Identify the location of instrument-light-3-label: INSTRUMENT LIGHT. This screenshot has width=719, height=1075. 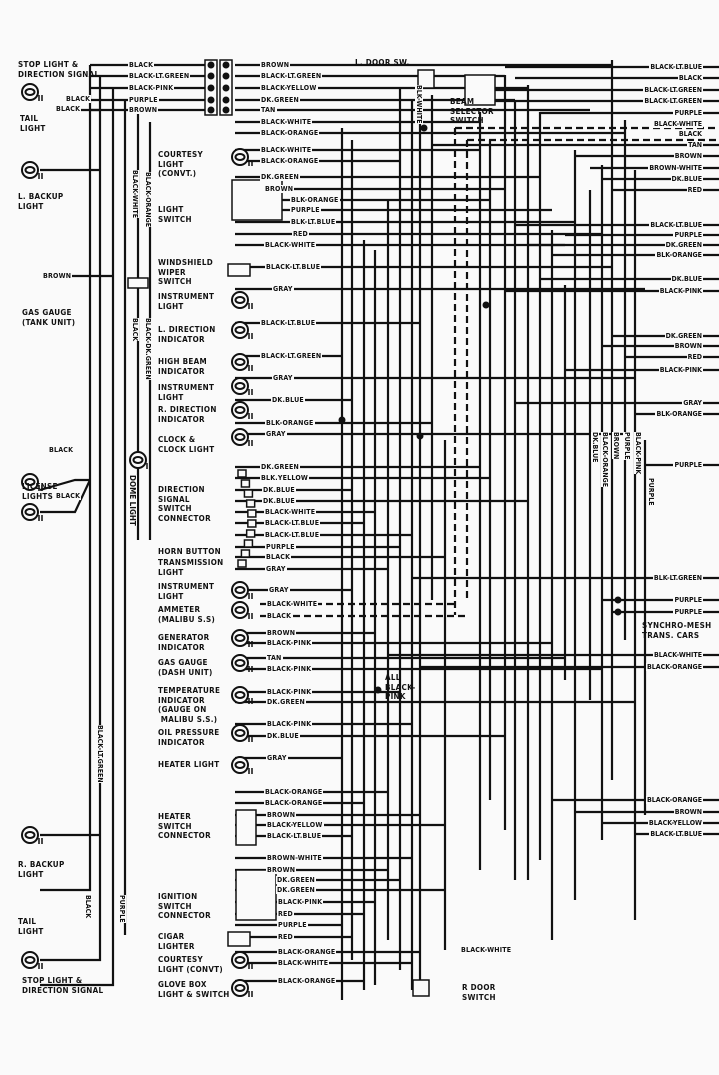
(186, 591).